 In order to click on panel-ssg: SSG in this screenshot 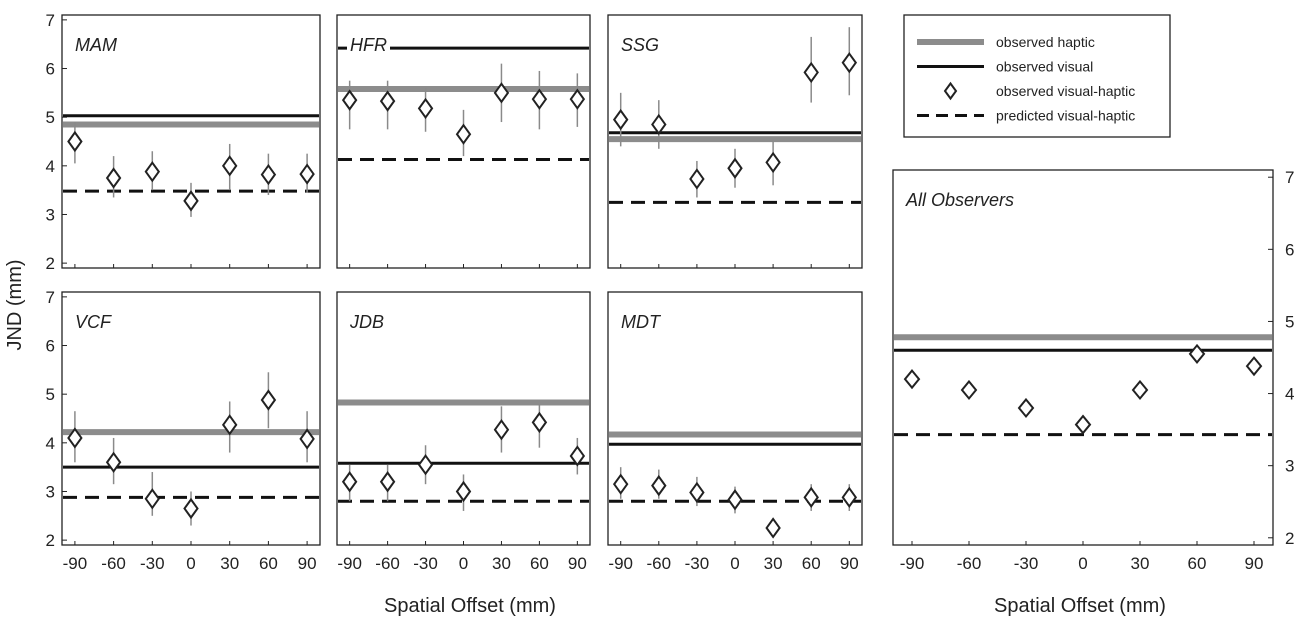, I will do `click(735, 141)`.